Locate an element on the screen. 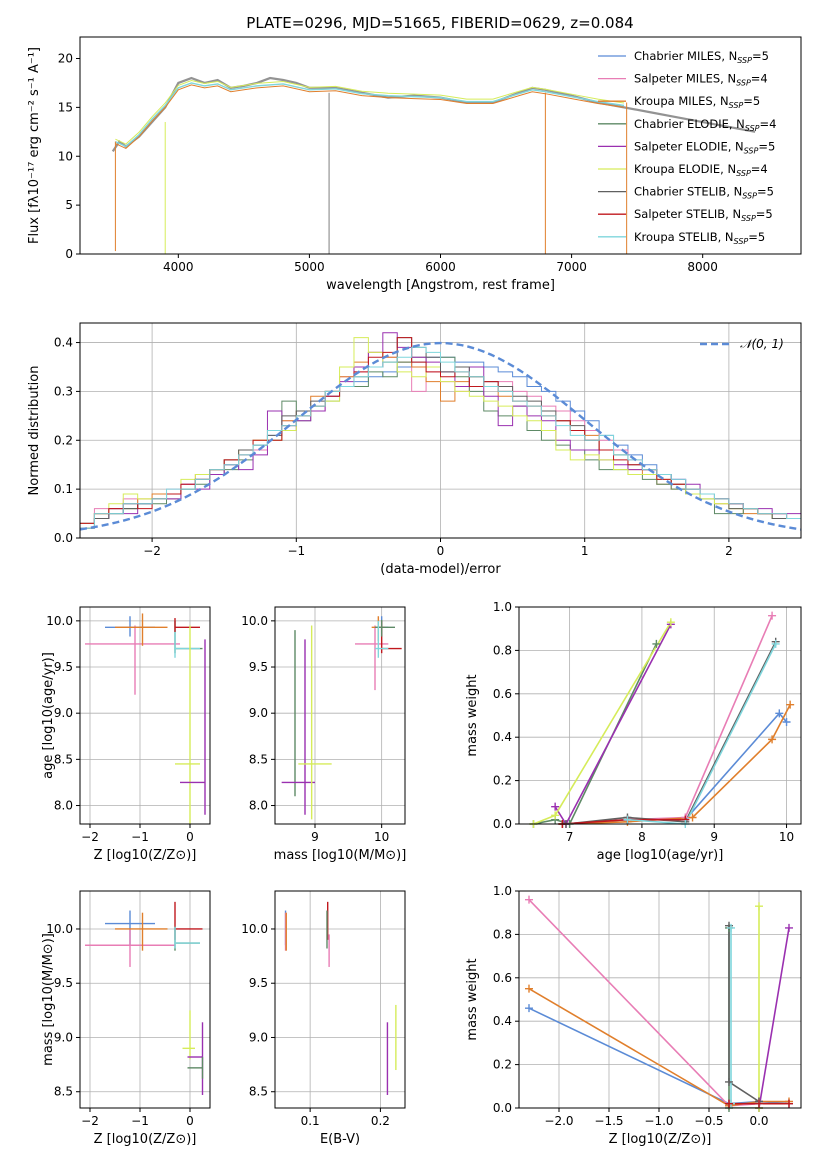 This screenshot has height=1170, width=819. x-tick-label: 0.2 is located at coordinates (380, 1121).